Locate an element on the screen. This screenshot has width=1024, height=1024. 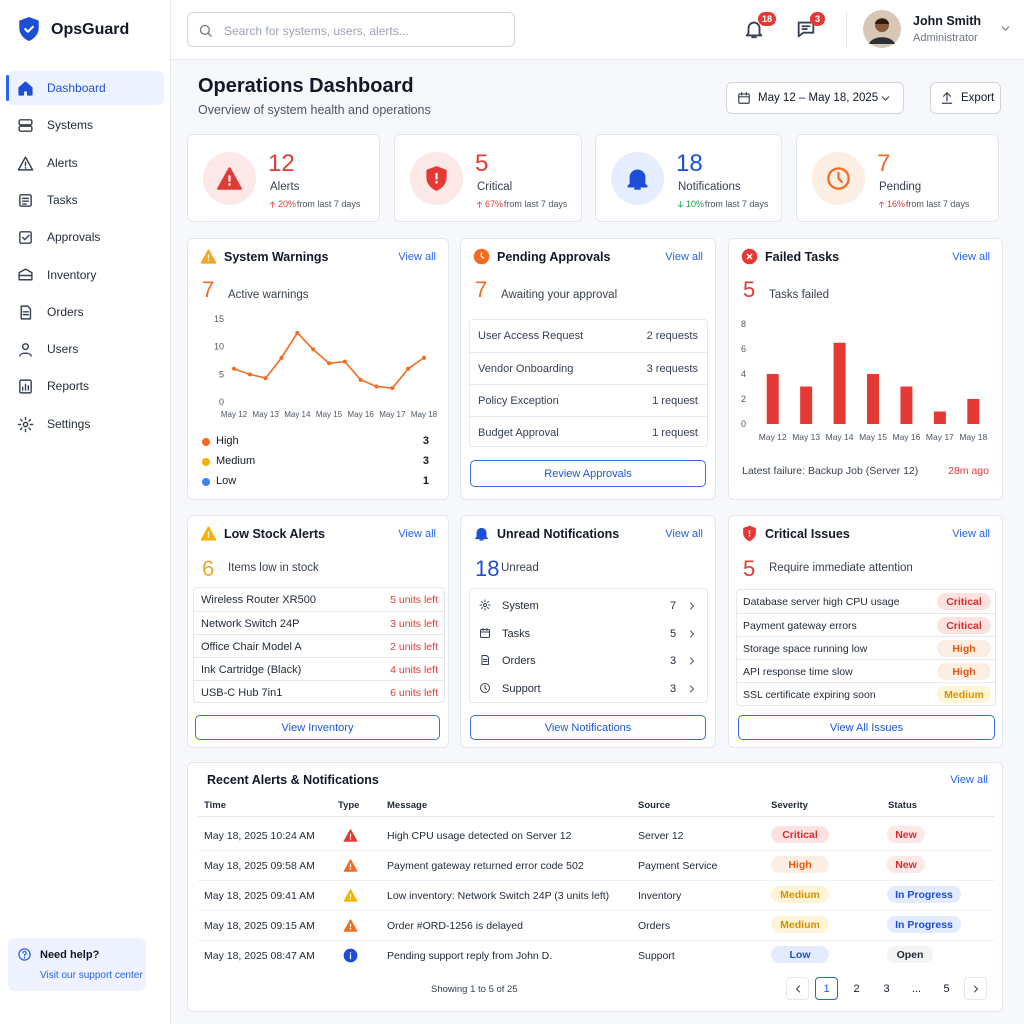
notification-row: Orders 3 is located at coordinates (588, 660).